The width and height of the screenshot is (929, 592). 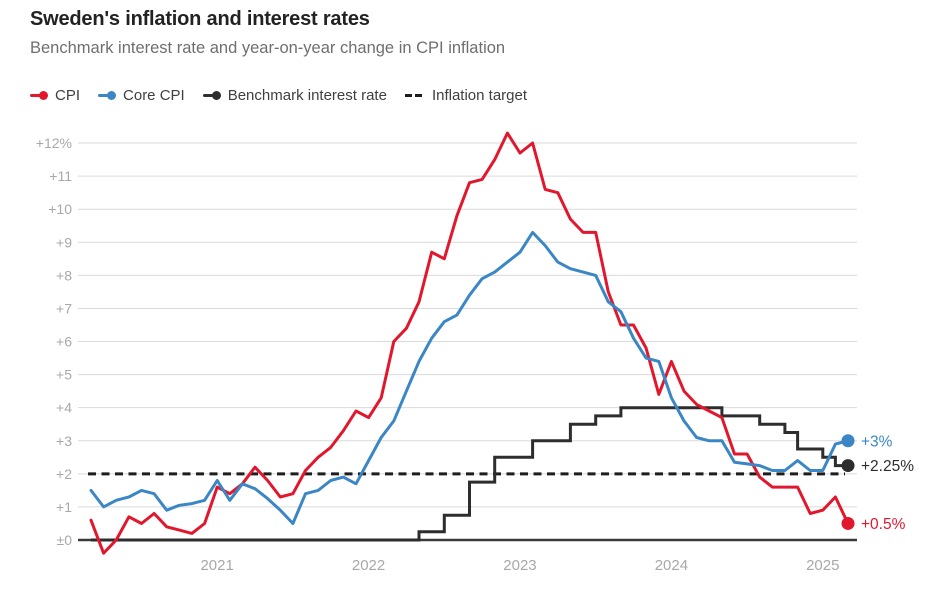 What do you see at coordinates (519, 565) in the screenshot?
I see `x-axis-tick-label: 2023` at bounding box center [519, 565].